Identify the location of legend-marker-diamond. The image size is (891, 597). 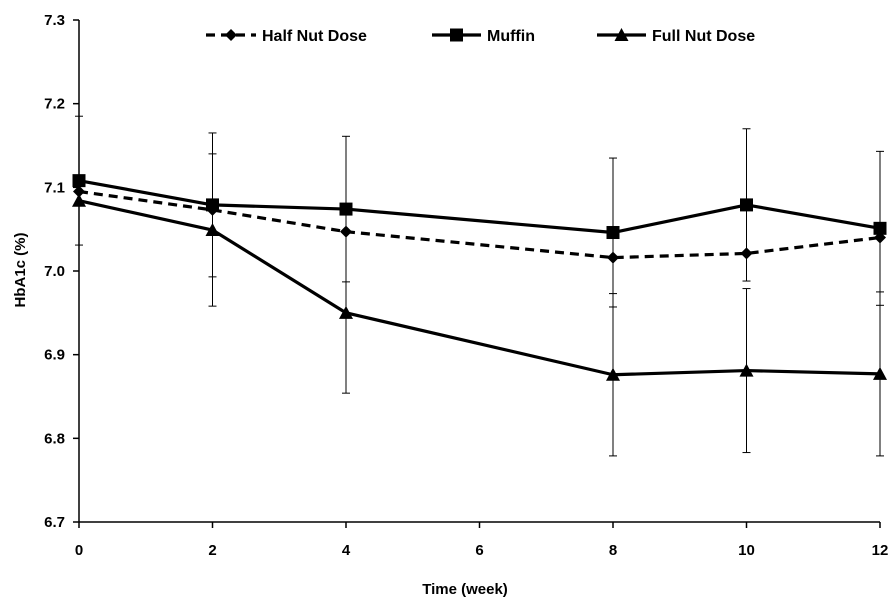
(231, 35).